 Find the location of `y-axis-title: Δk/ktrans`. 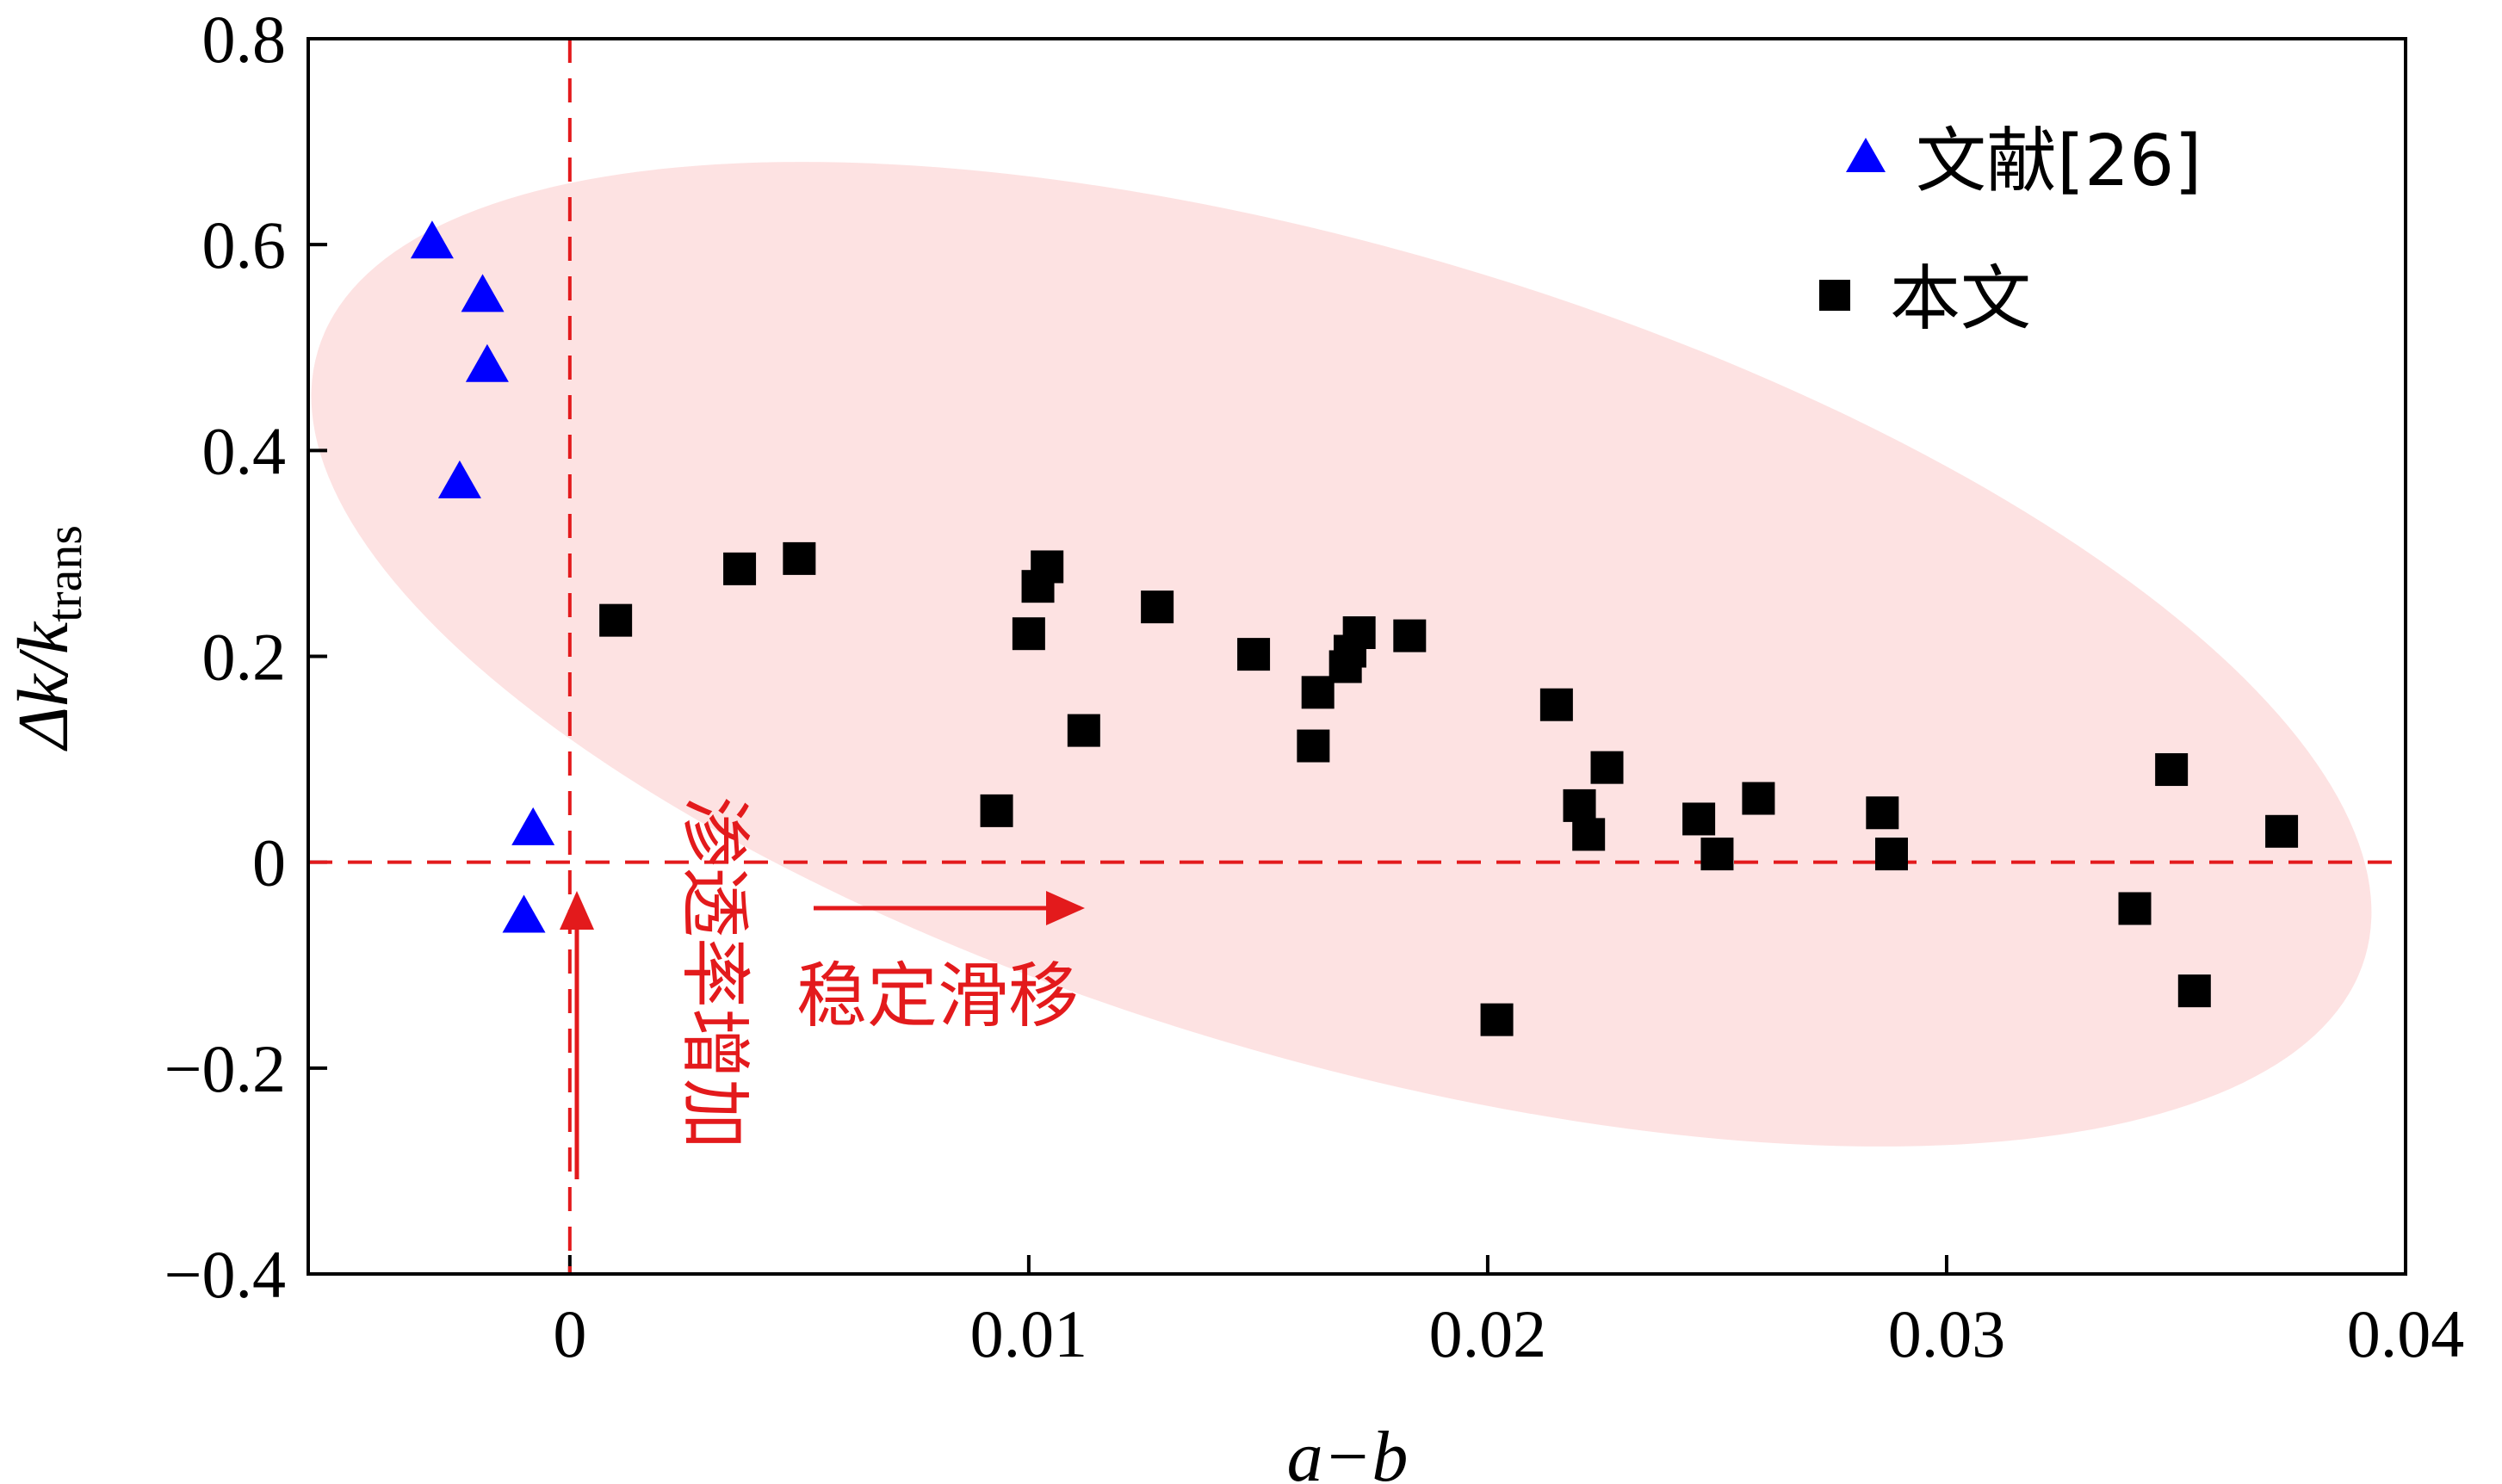

y-axis-title: Δk/ktrans is located at coordinates (47, 638).